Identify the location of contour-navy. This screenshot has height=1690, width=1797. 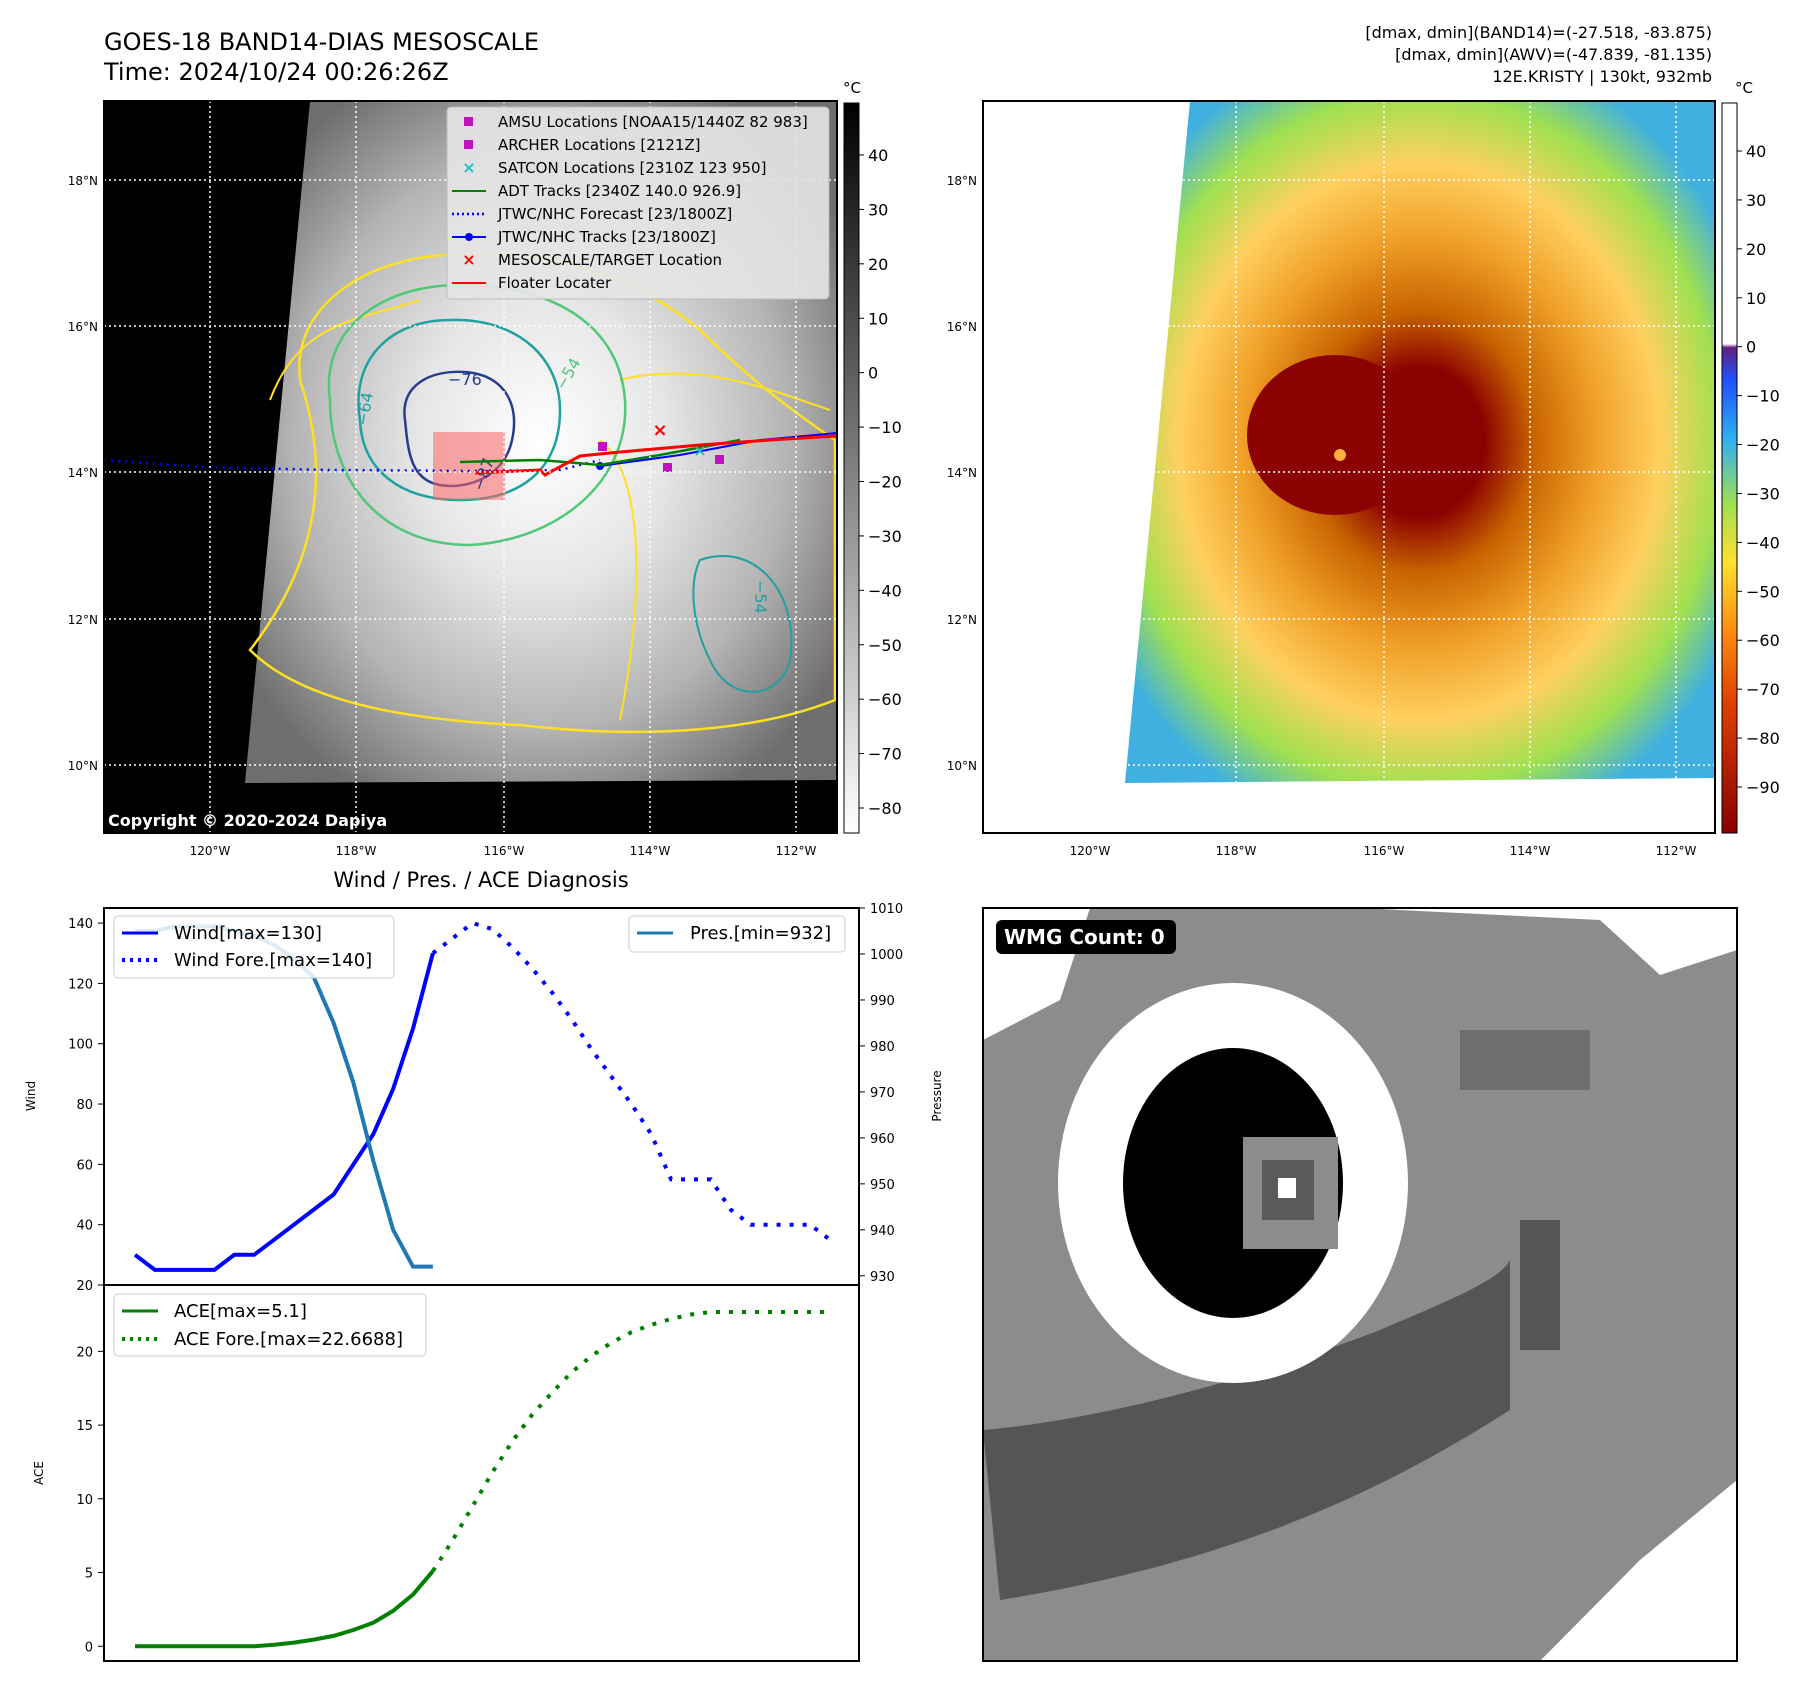
(459, 429).